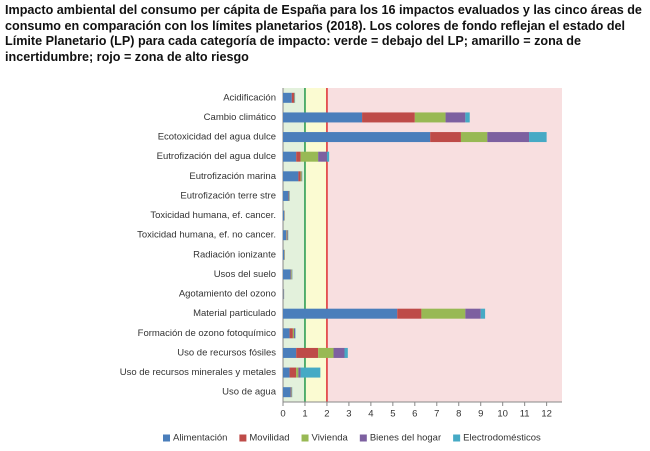 The width and height of the screenshot is (650, 451). Describe the element at coordinates (414, 414) in the screenshot. I see `x-tick-label: 6` at that location.